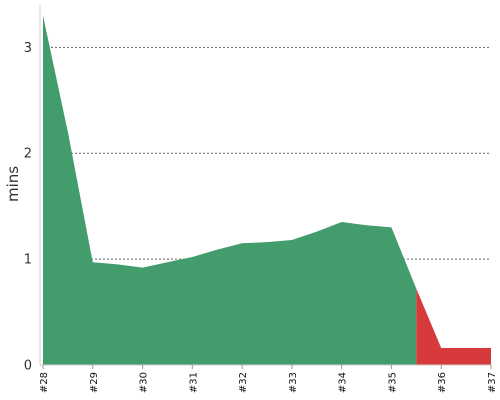  Describe the element at coordinates (28, 48) in the screenshot. I see `y-tick-label: 3` at that location.